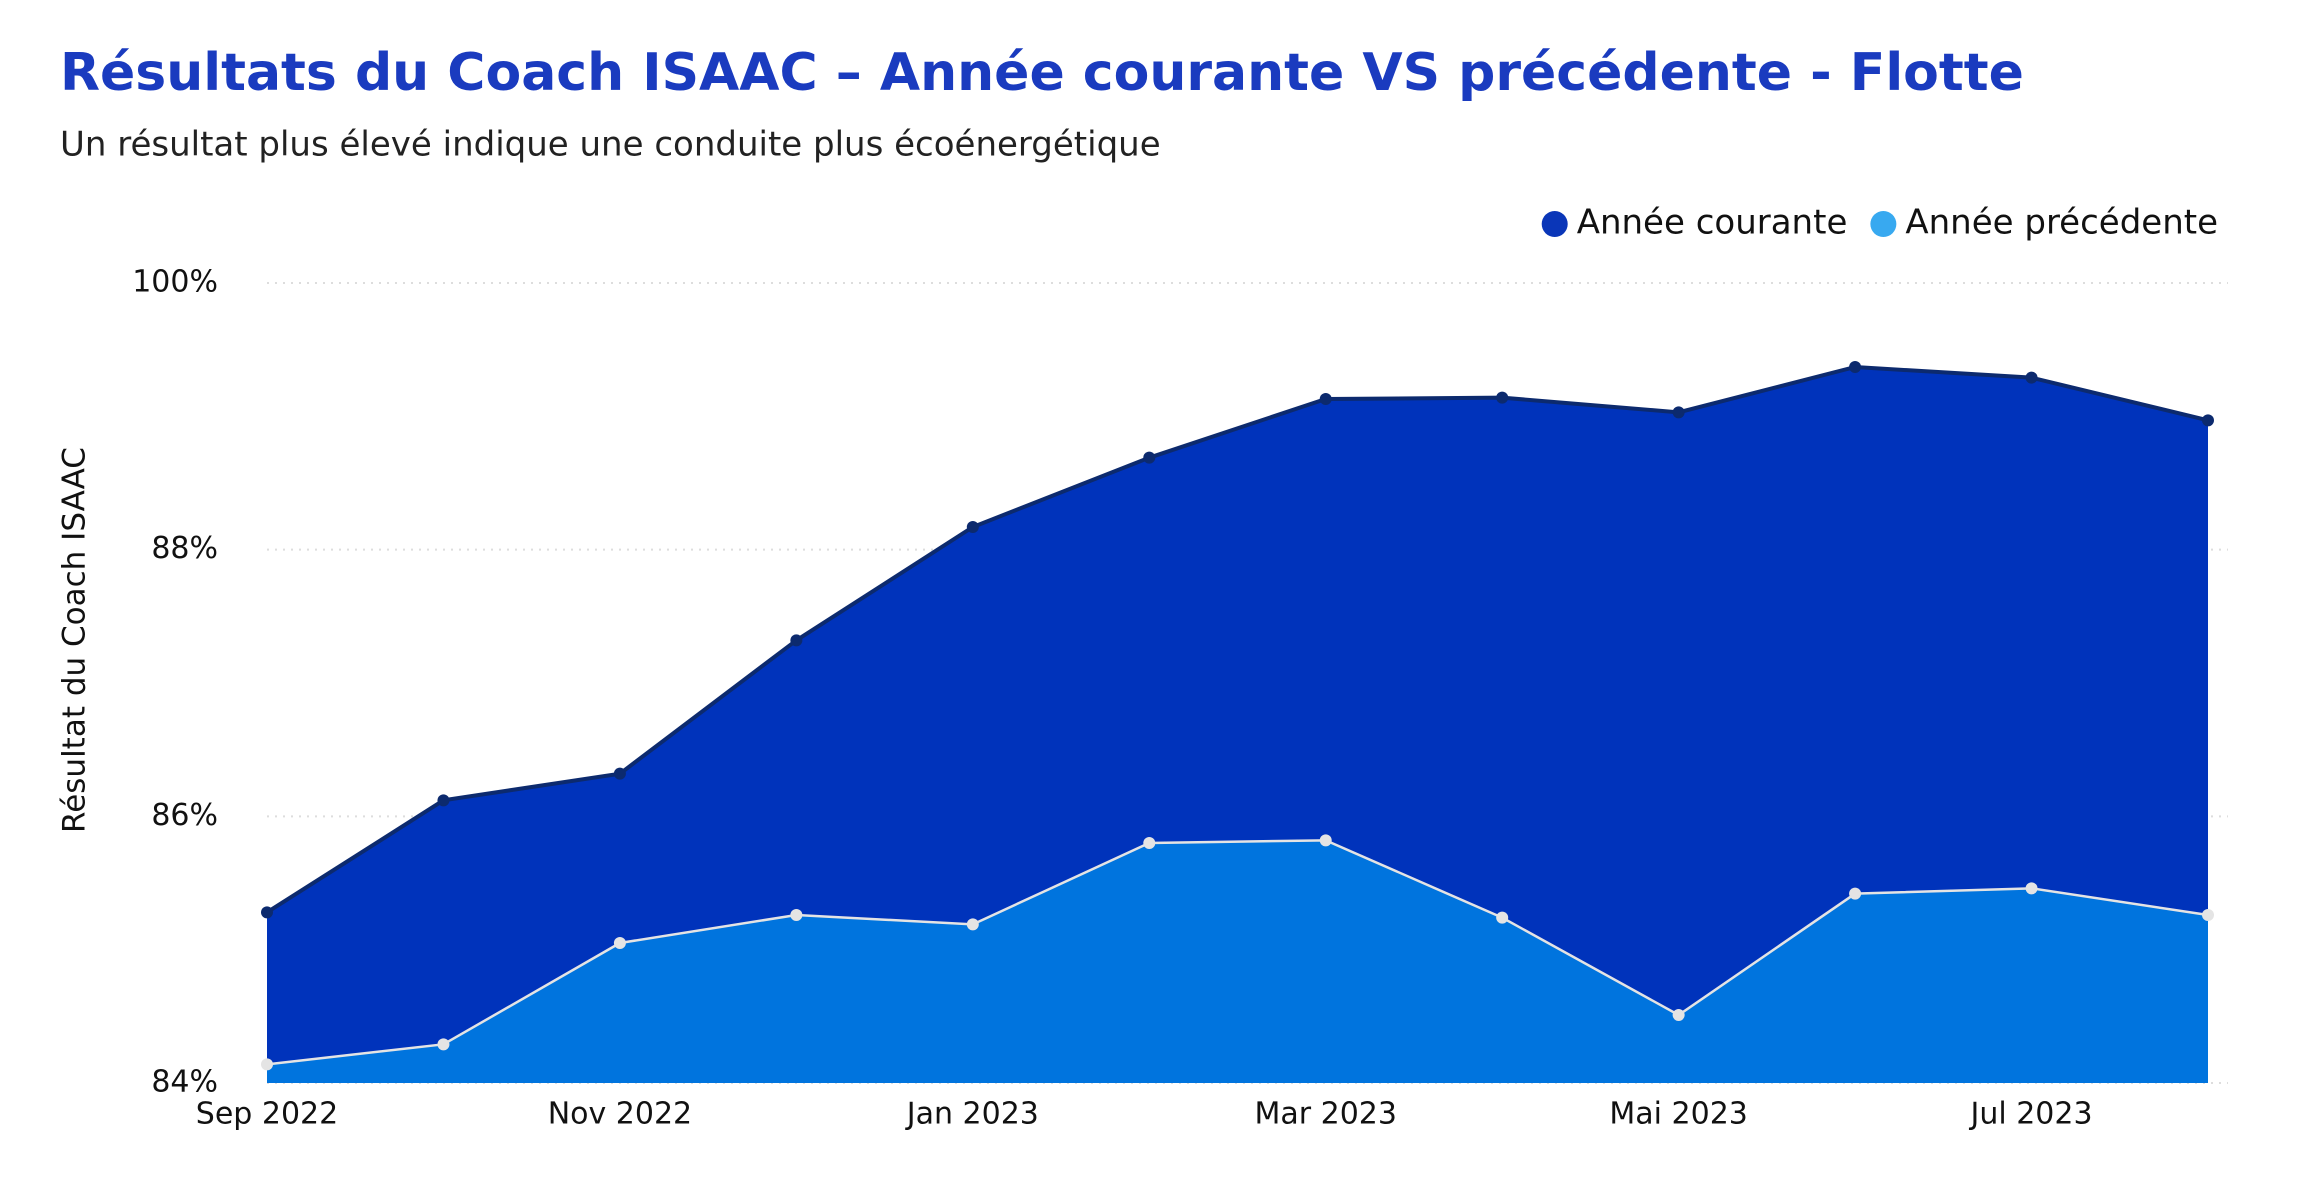 This screenshot has width=2300, height=1188. I want to click on x-tick-label: Sep 2022, so click(267, 1114).